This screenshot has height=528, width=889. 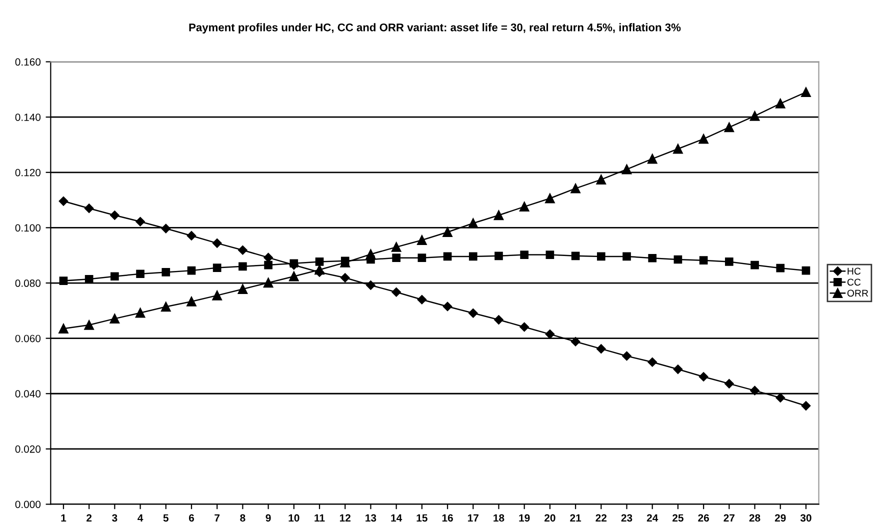 I want to click on x-tick-label: 25, so click(x=678, y=518).